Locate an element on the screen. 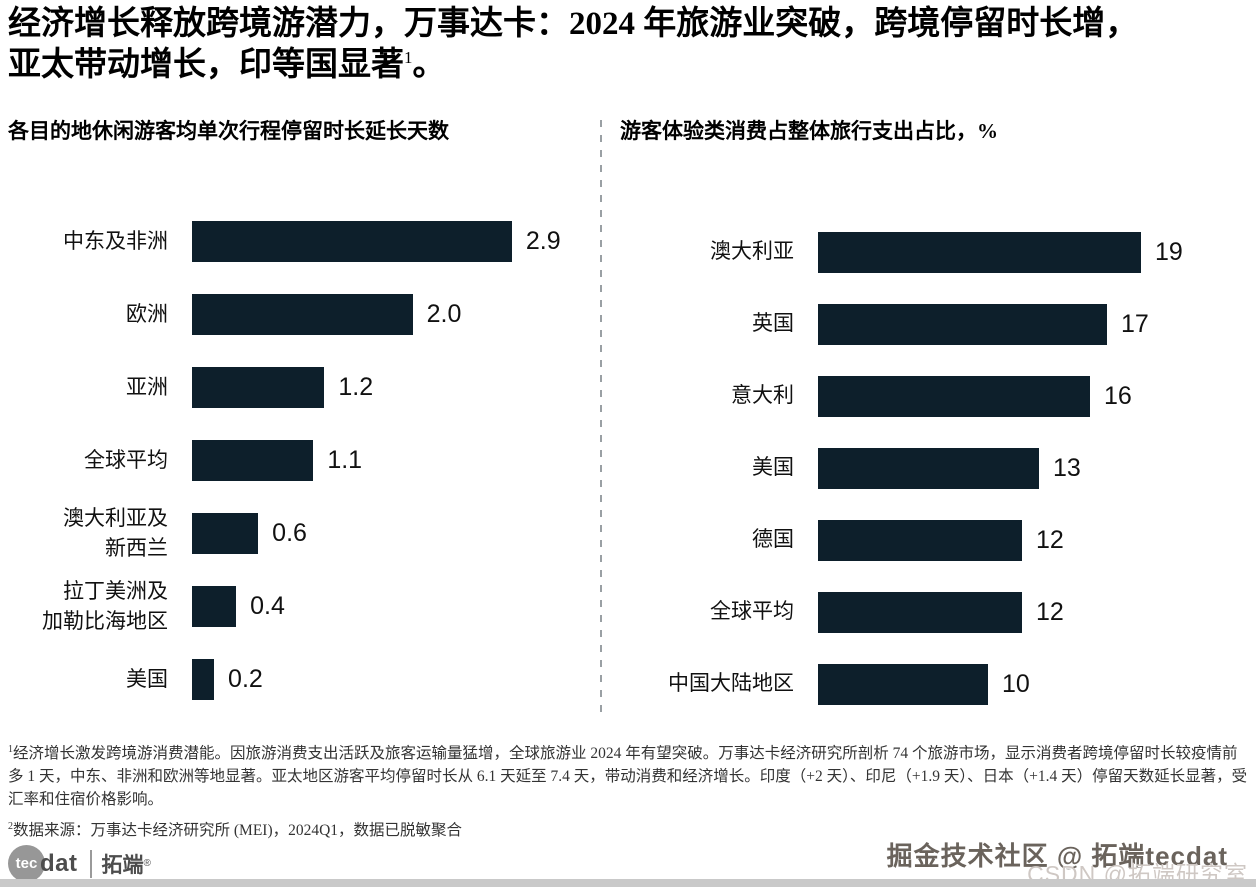 The width and height of the screenshot is (1256, 887). watermark-juejin: 掘金技术社区 @ 拓端tecdat is located at coordinates (1057, 856).